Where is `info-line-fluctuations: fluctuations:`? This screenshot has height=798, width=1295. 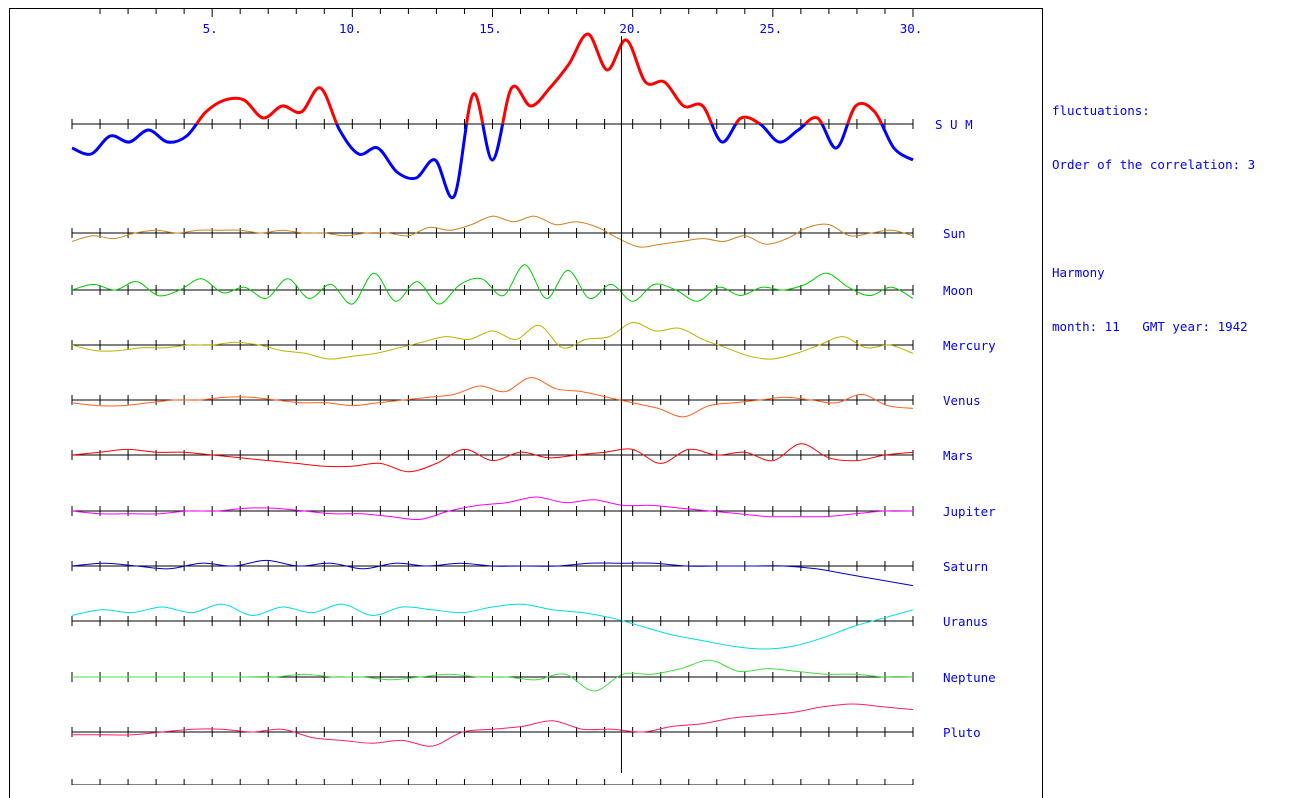
info-line-fluctuations: fluctuations: is located at coordinates (1153, 111).